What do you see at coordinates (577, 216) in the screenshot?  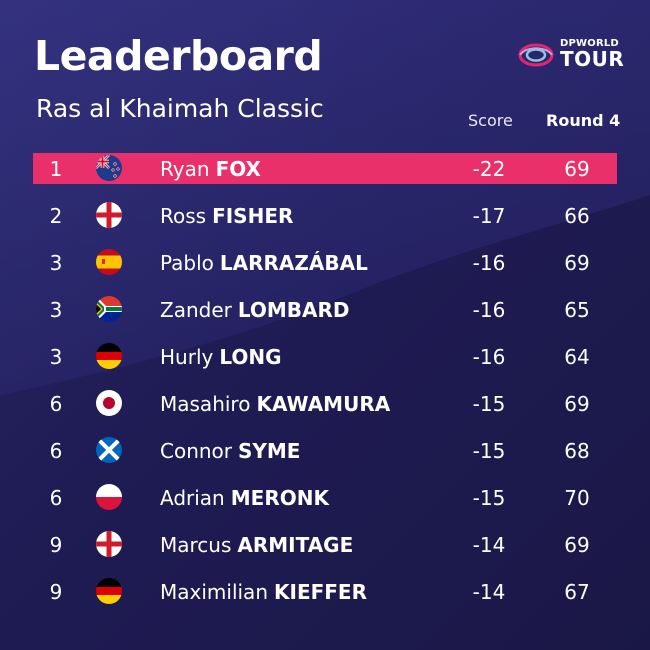 I see `round-score: 66` at bounding box center [577, 216].